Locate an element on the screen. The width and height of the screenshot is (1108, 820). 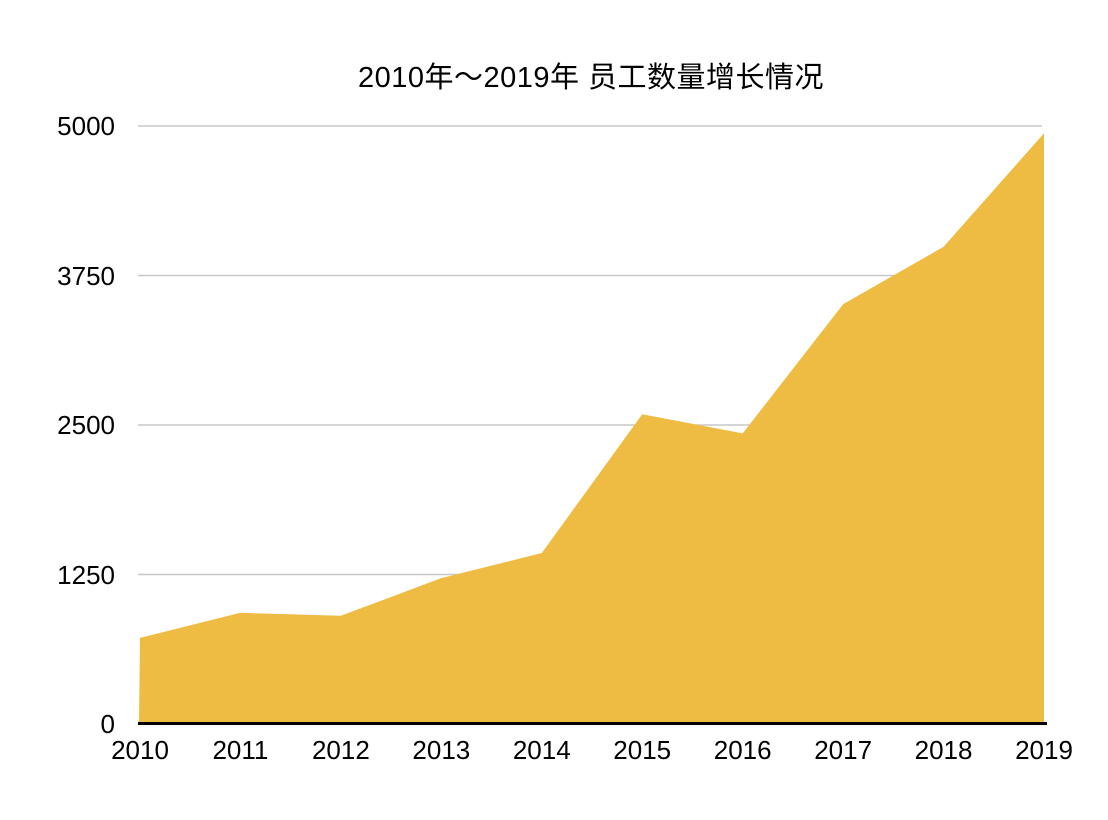
chart-title: 2010年～2019年 员工数量增长情况 is located at coordinates (591, 78).